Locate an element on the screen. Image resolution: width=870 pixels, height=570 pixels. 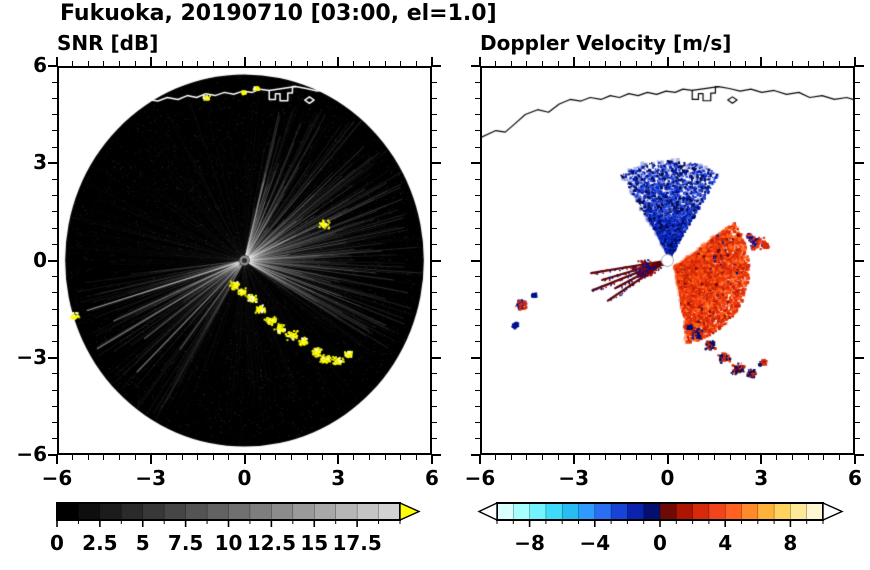
velocity-colorbar-tick-label: 4 is located at coordinates (725, 543).